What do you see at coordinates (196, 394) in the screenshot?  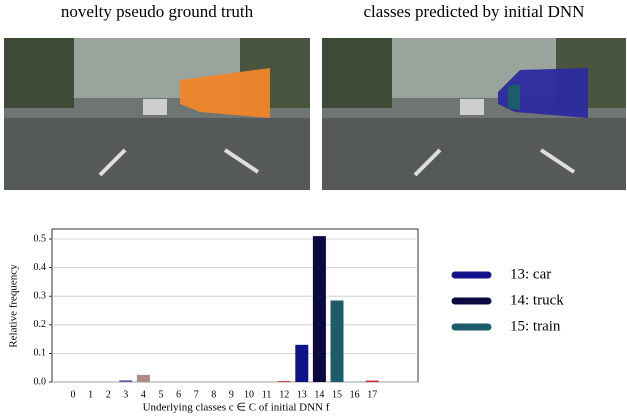 I see `x-tick-label: 7` at bounding box center [196, 394].